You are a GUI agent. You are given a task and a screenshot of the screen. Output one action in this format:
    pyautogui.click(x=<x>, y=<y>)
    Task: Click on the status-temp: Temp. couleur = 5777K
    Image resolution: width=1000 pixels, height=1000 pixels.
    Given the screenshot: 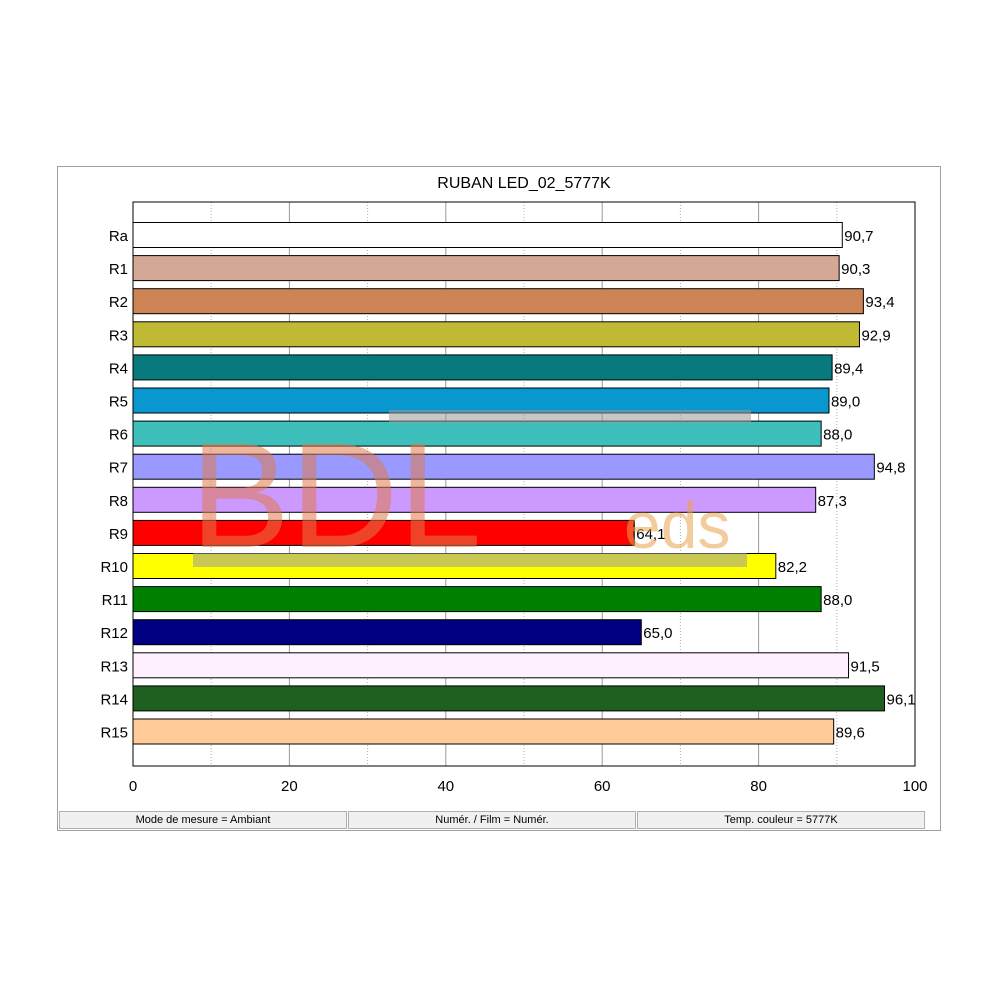 What is the action you would take?
    pyautogui.click(x=781, y=820)
    